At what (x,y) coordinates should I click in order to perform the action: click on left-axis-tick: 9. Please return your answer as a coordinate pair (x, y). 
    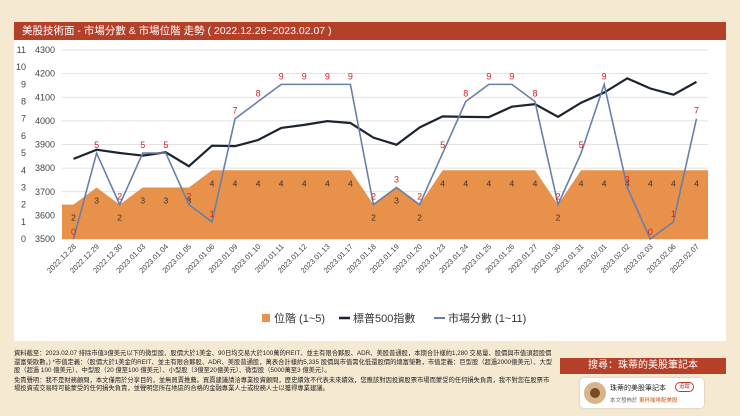
    Looking at the image, I should click on (23, 84).